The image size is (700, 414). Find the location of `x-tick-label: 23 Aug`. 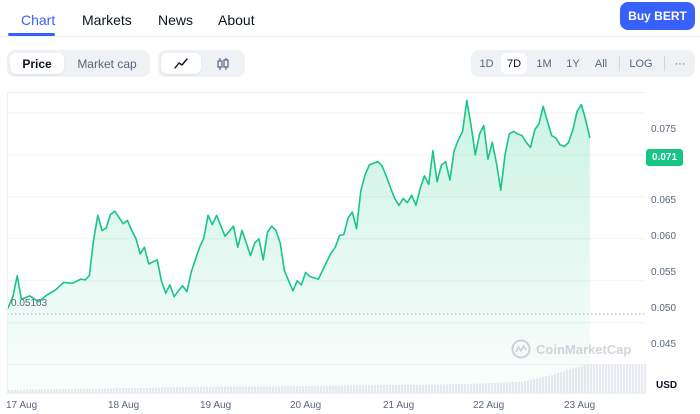

x-tick-label: 23 Aug is located at coordinates (580, 405).